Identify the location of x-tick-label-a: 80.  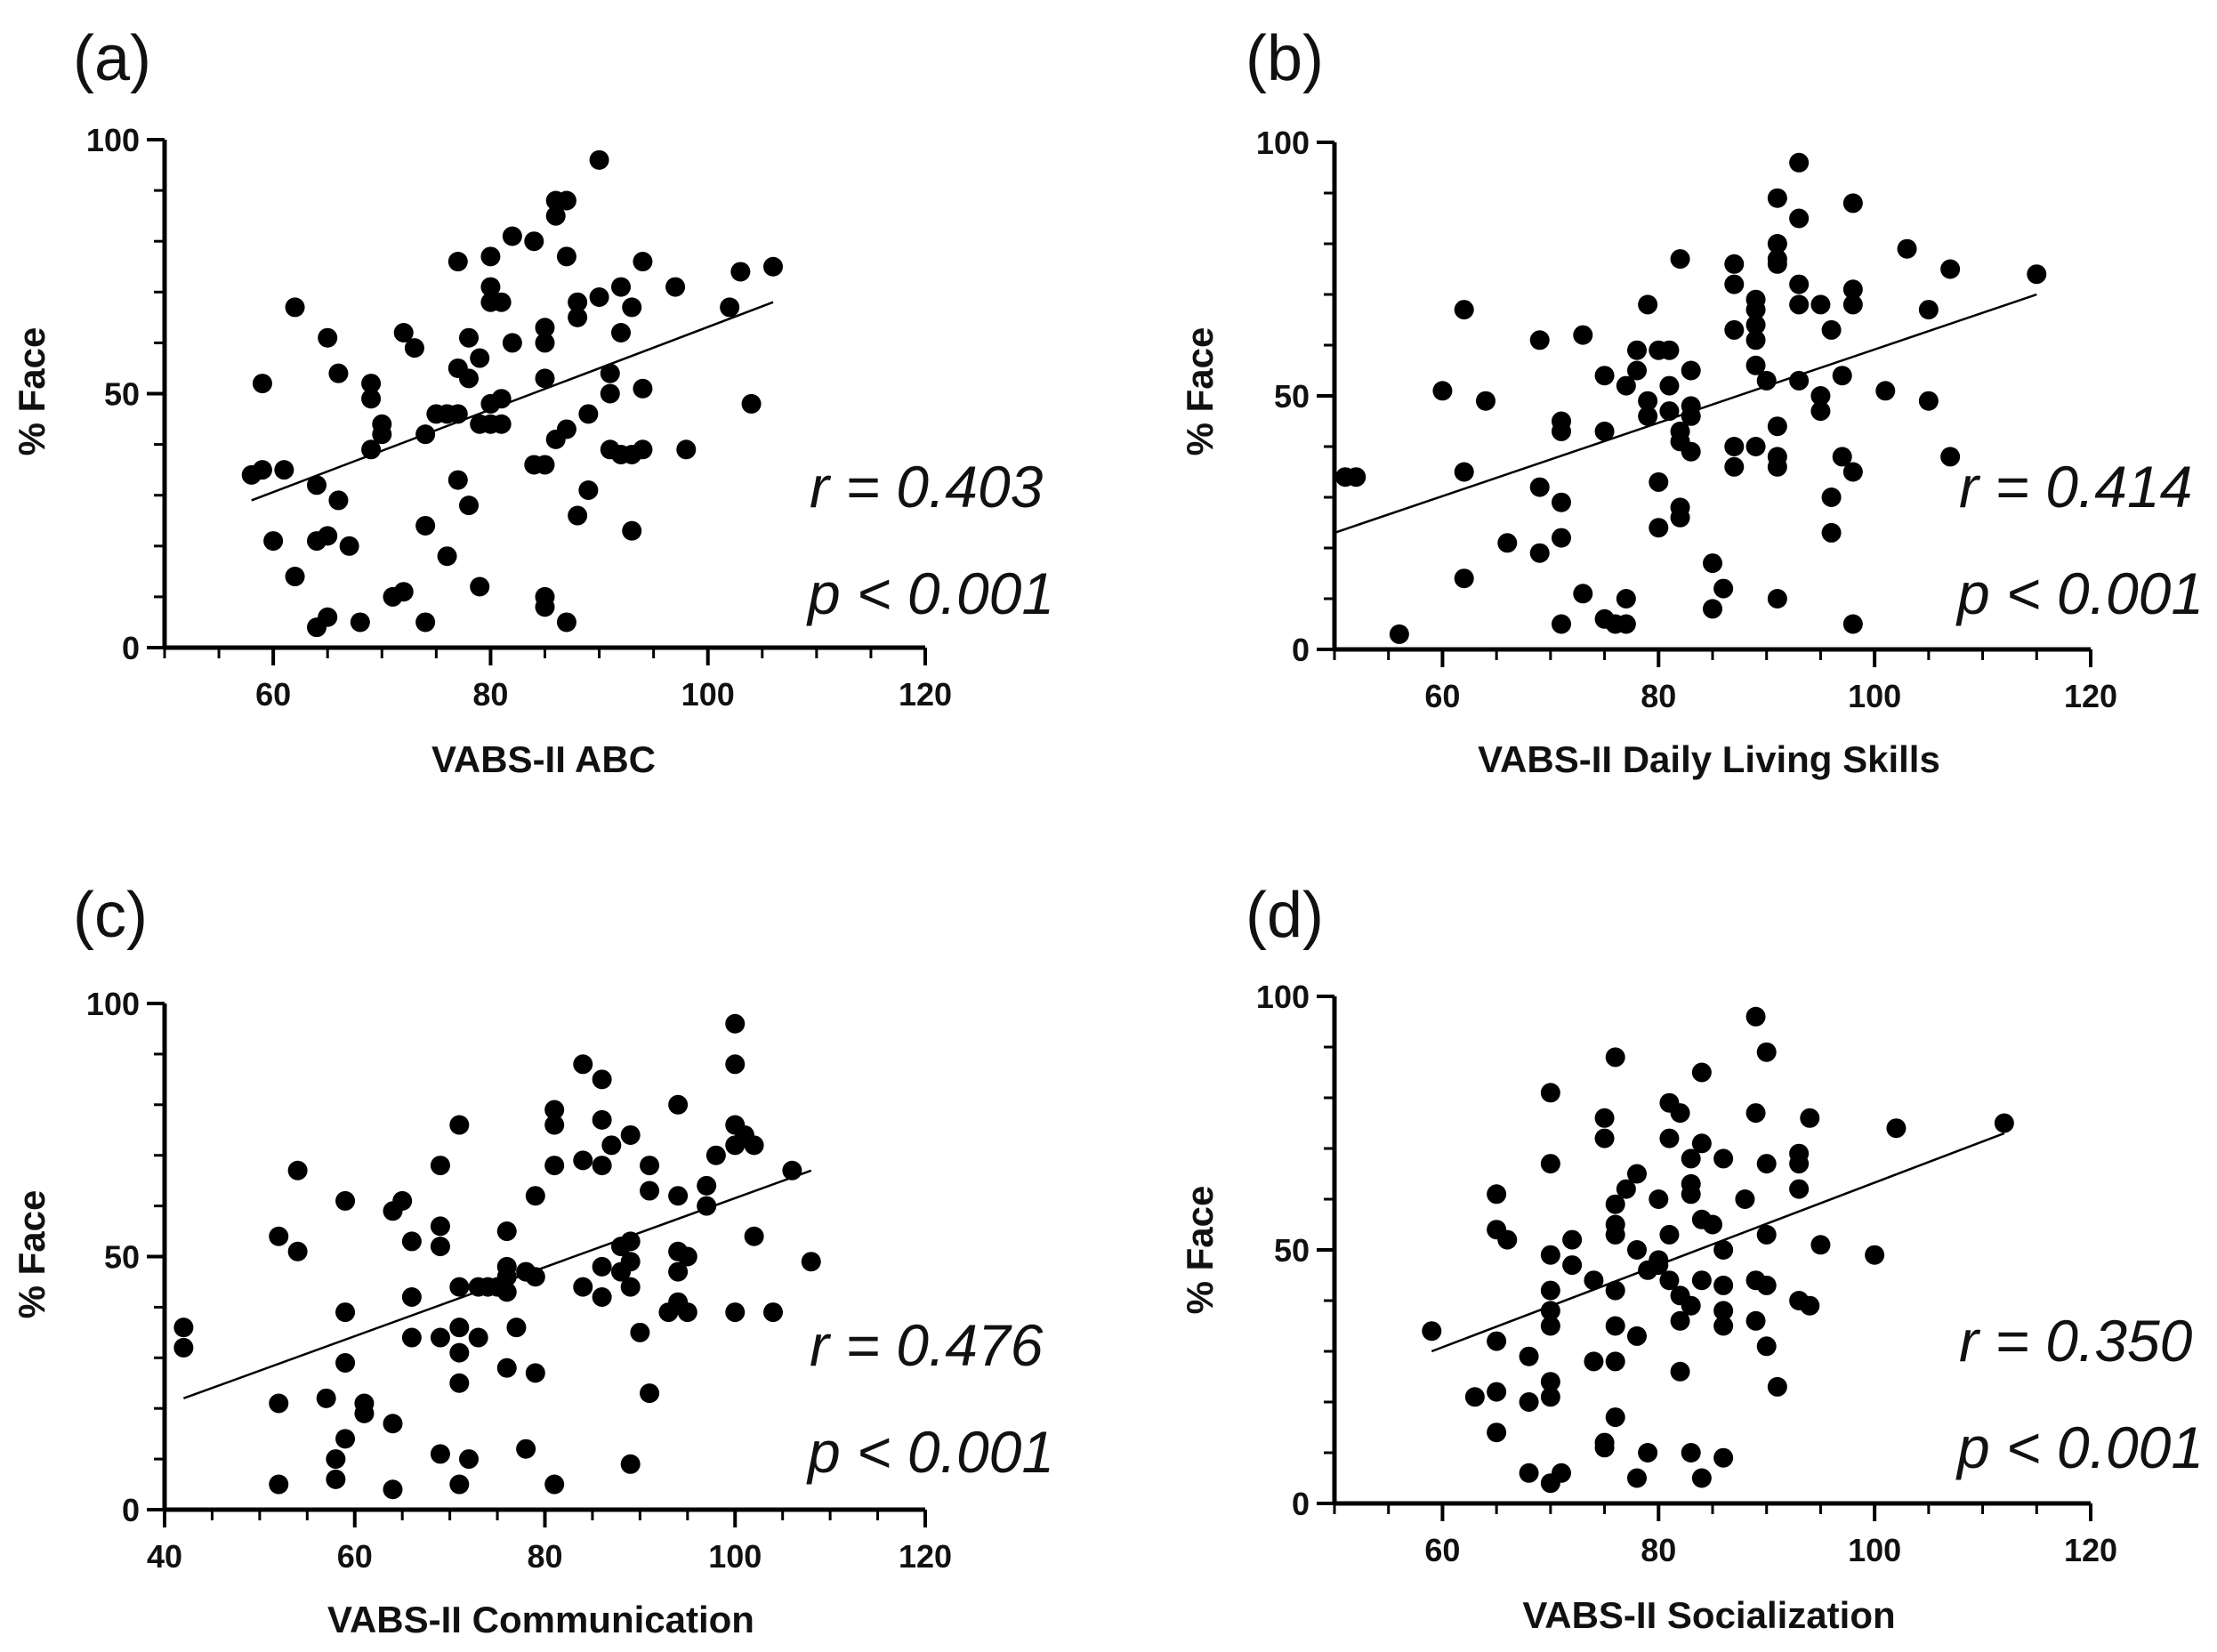
(490, 695).